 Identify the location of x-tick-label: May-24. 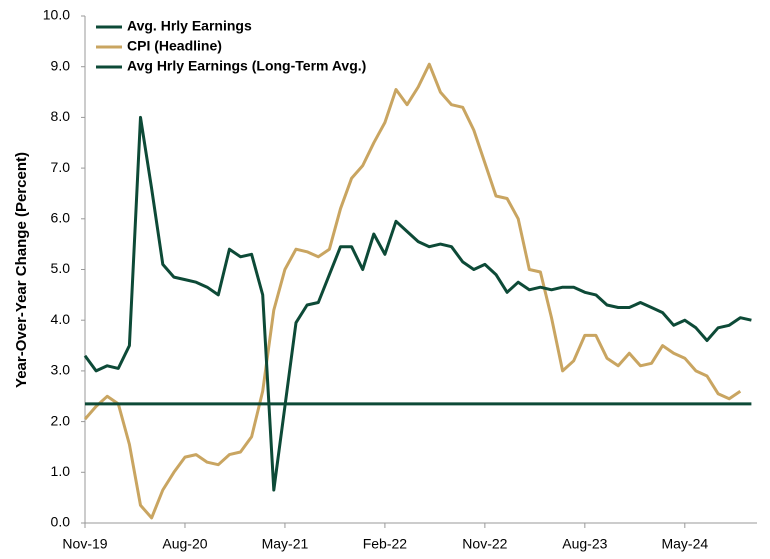
(684, 544).